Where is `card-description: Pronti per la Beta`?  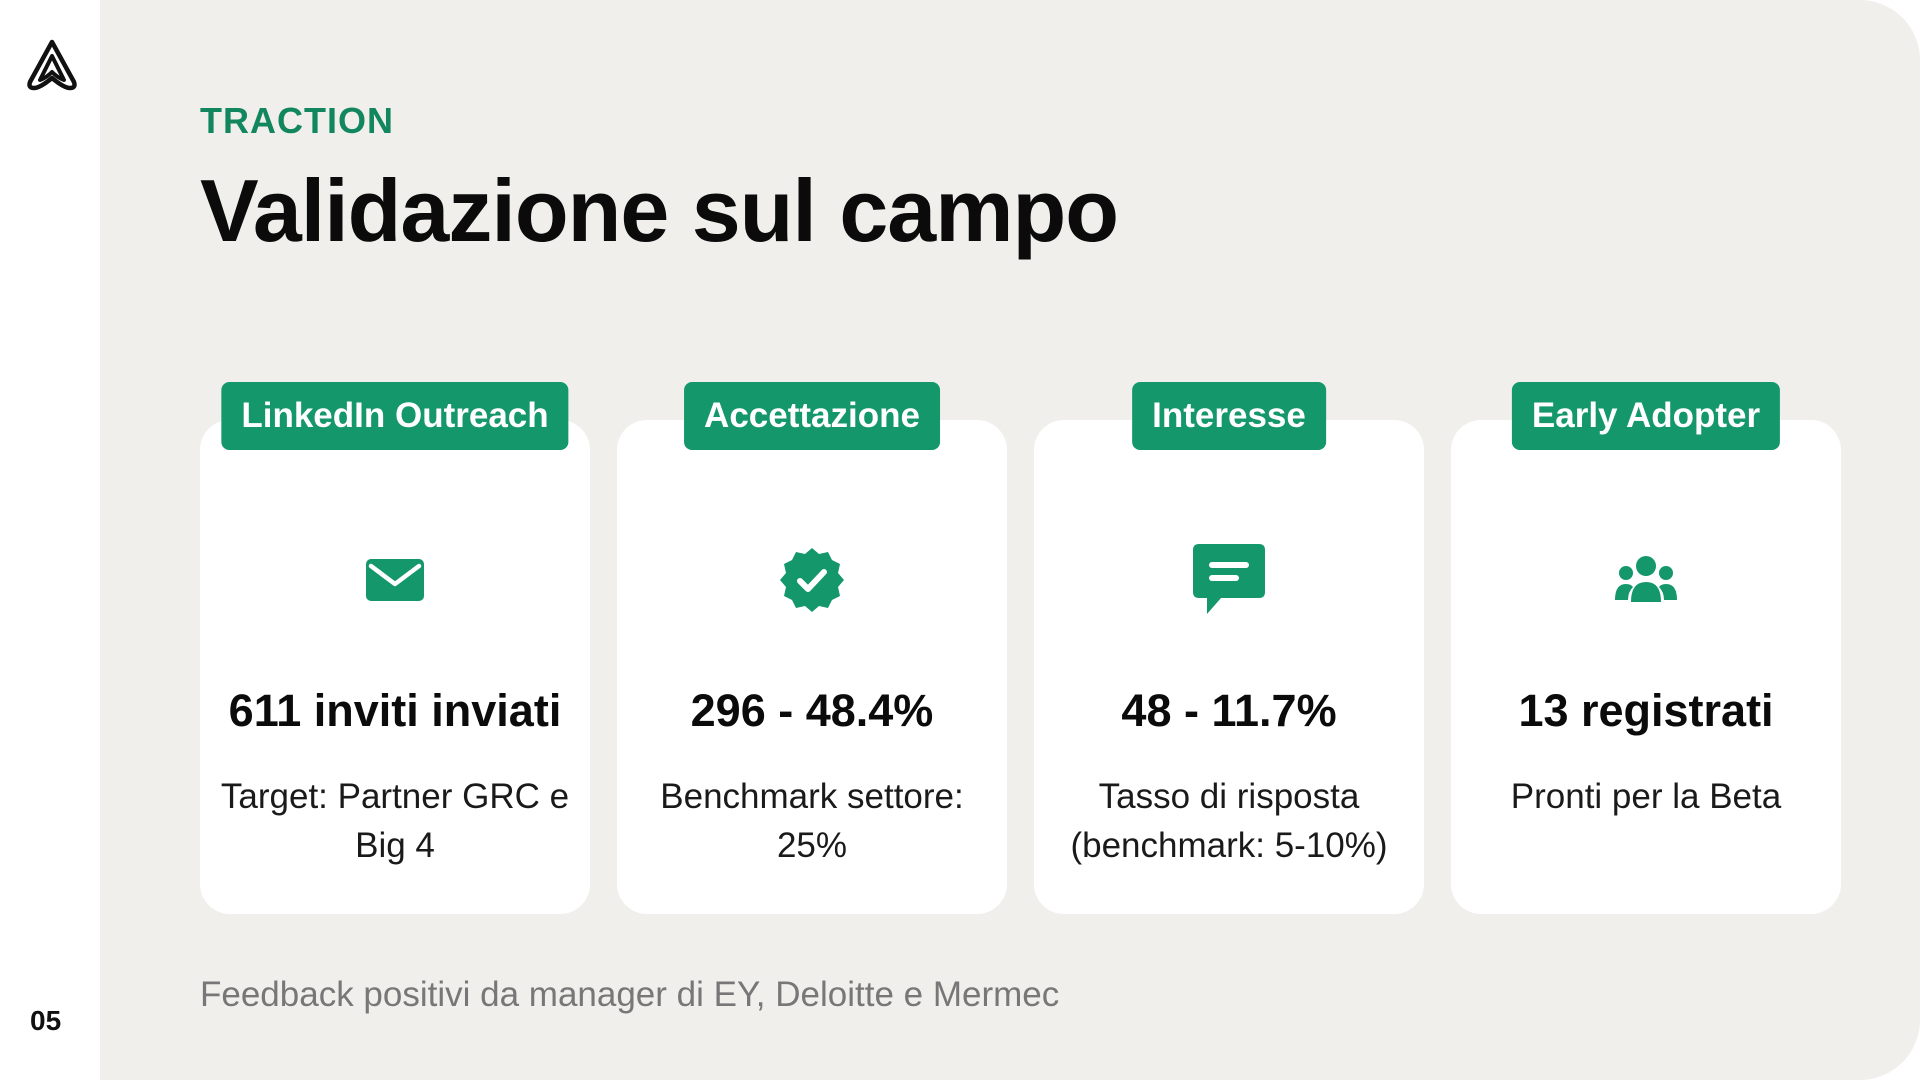 card-description: Pronti per la Beta is located at coordinates (1646, 796).